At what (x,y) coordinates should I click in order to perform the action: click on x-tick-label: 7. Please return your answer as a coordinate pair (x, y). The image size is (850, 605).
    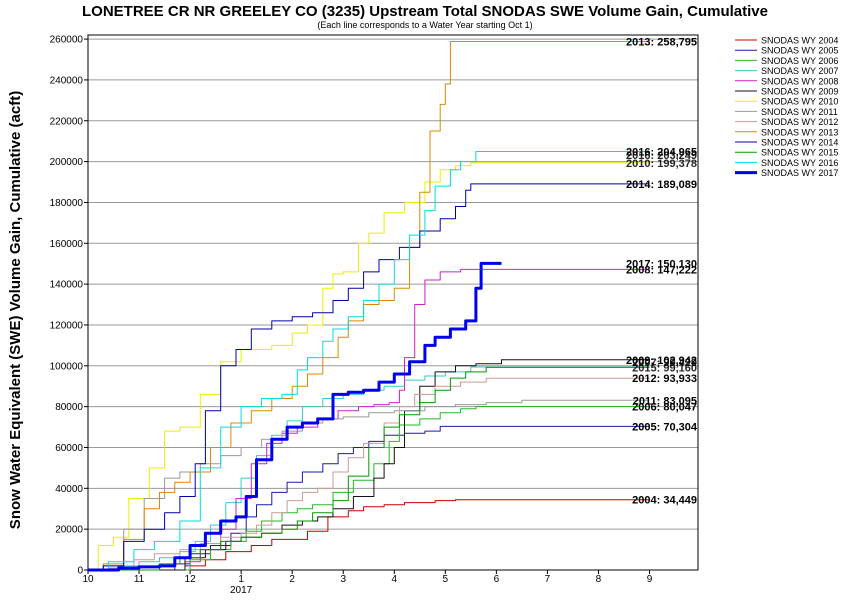
    Looking at the image, I should click on (548, 579).